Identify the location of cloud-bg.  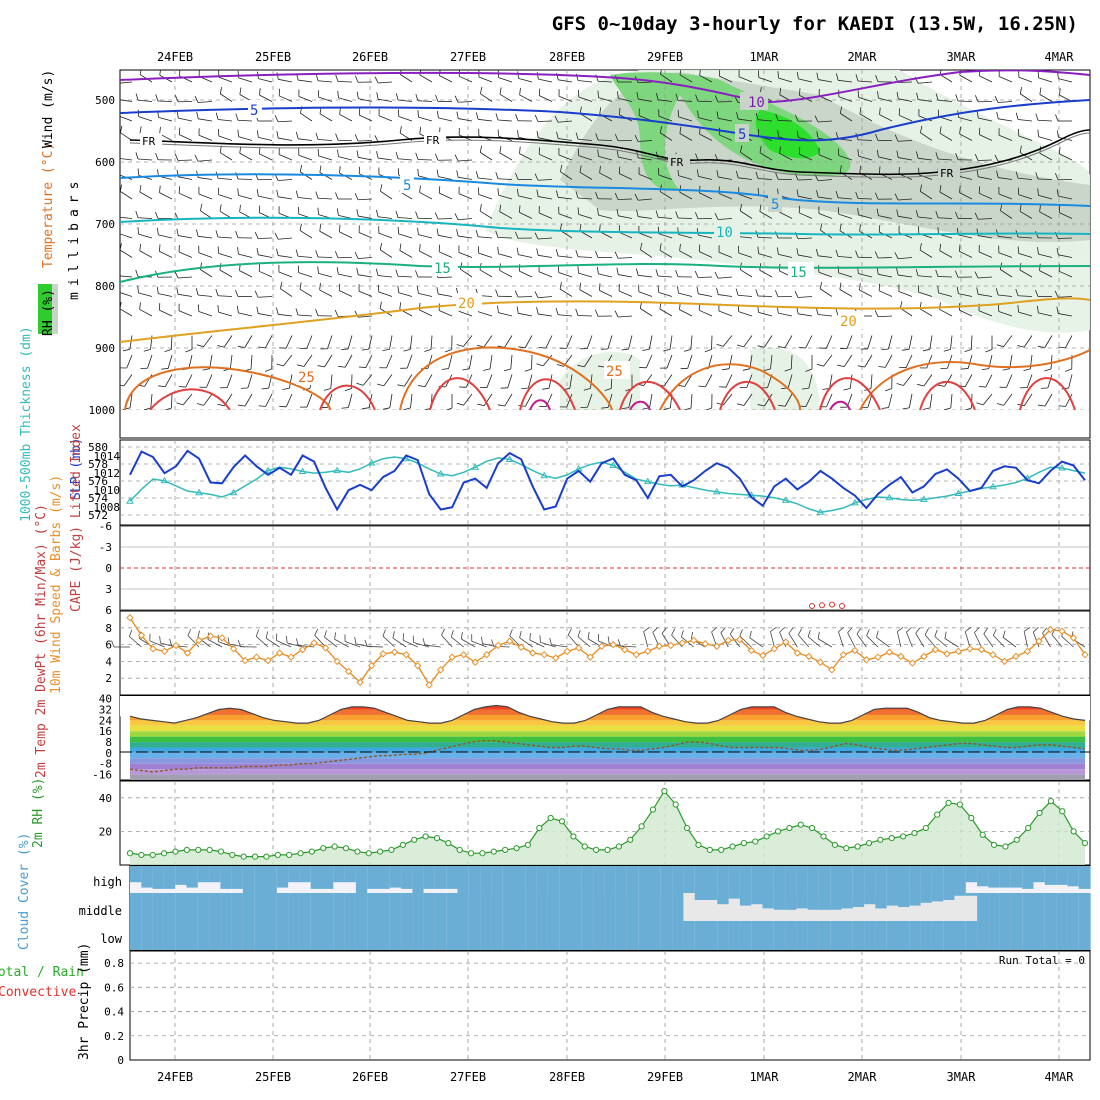
(971, 907).